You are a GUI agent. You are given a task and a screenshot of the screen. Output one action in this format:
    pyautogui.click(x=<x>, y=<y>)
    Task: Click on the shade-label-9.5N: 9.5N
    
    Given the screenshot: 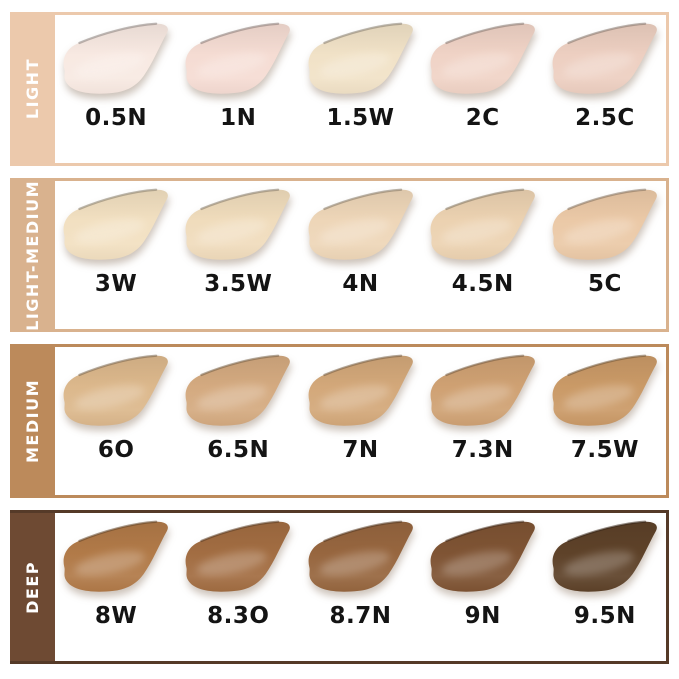 What is the action you would take?
    pyautogui.click(x=604, y=616)
    